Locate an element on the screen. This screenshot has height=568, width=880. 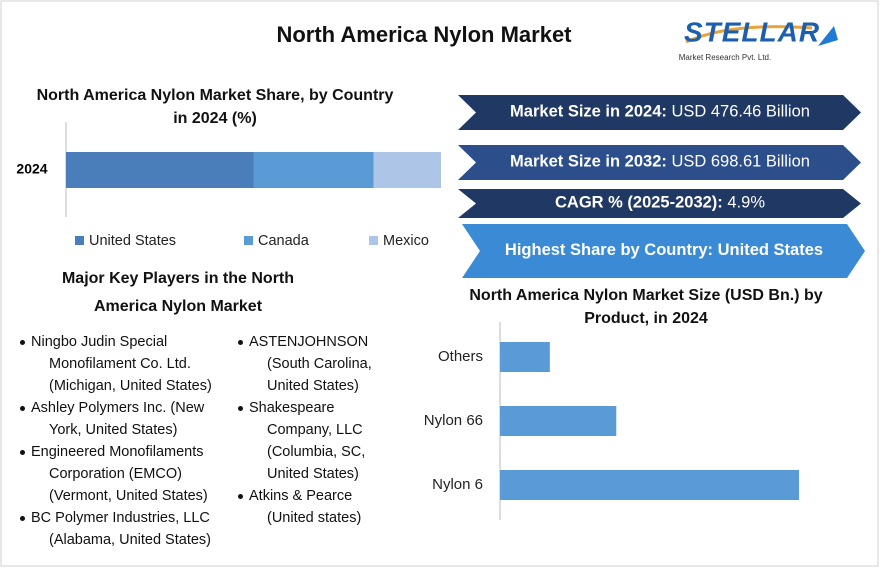
logo: STELLAR is located at coordinates (752, 31).